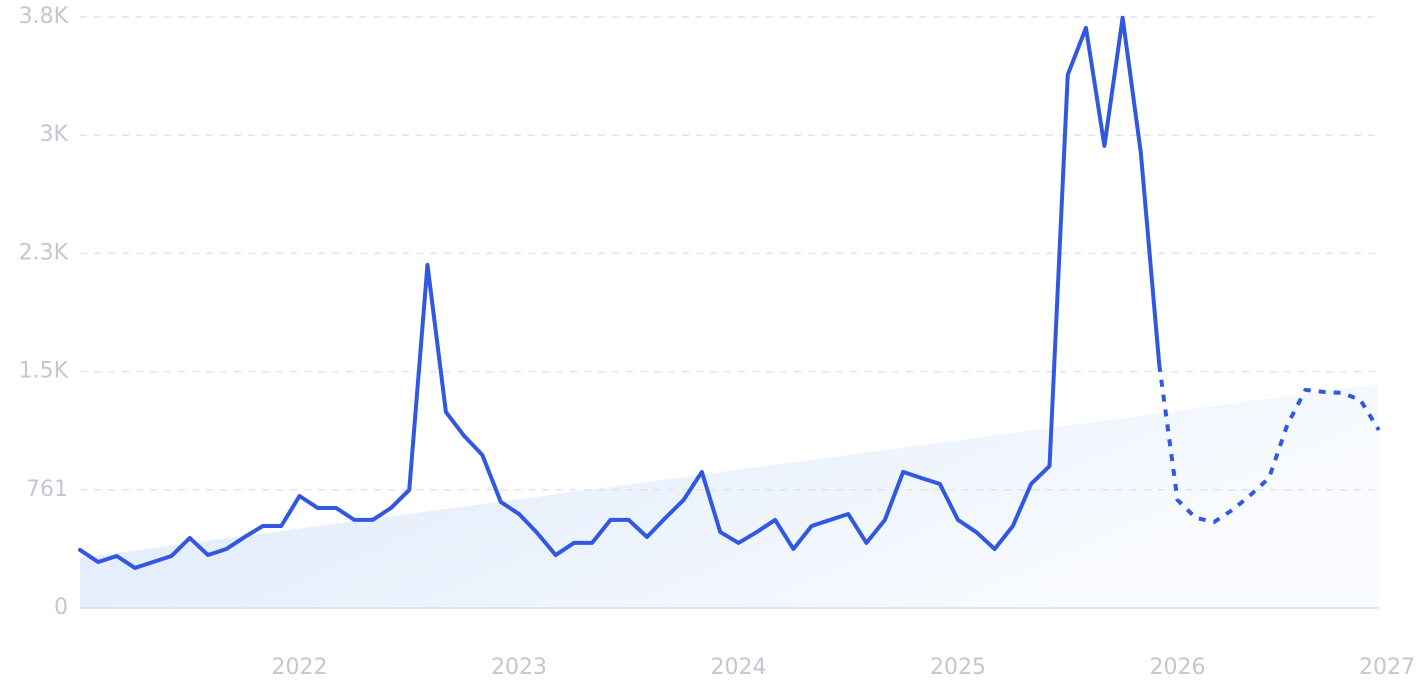 This screenshot has width=1419, height=700. What do you see at coordinates (61, 607) in the screenshot?
I see `y-tick-label: 0` at bounding box center [61, 607].